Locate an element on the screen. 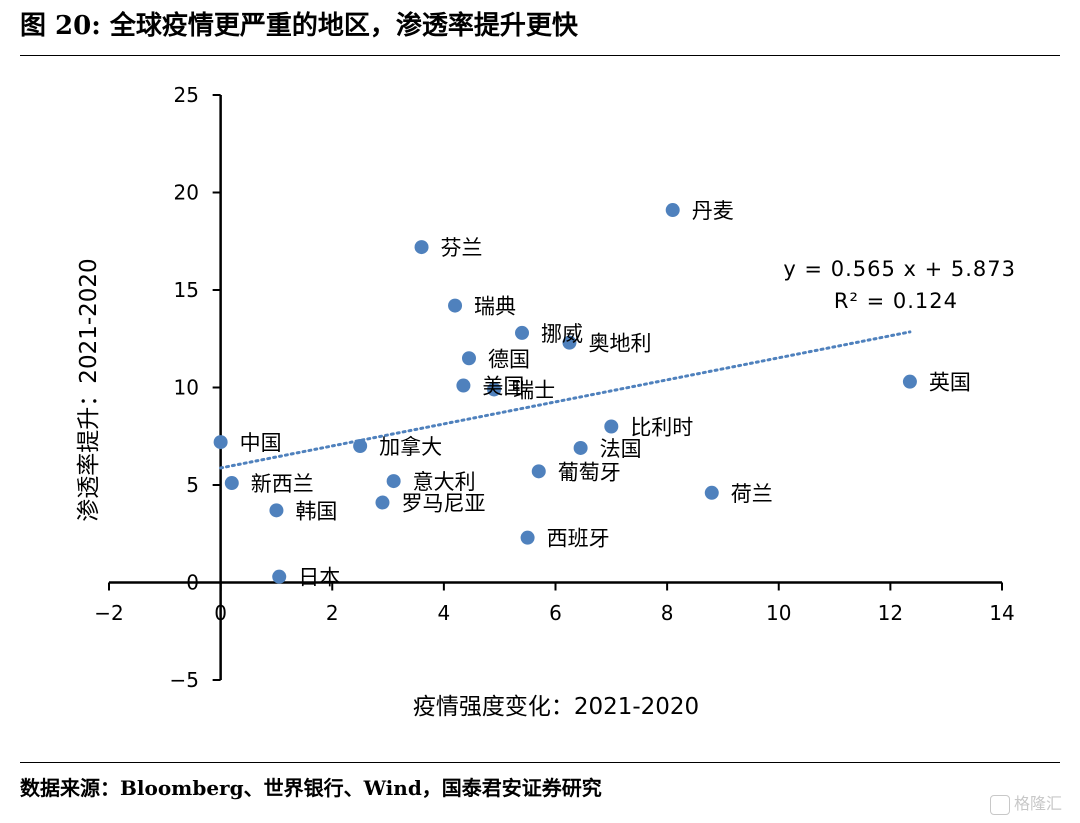 The height and width of the screenshot is (823, 1080). data-point-label: 美国 is located at coordinates (503, 387).